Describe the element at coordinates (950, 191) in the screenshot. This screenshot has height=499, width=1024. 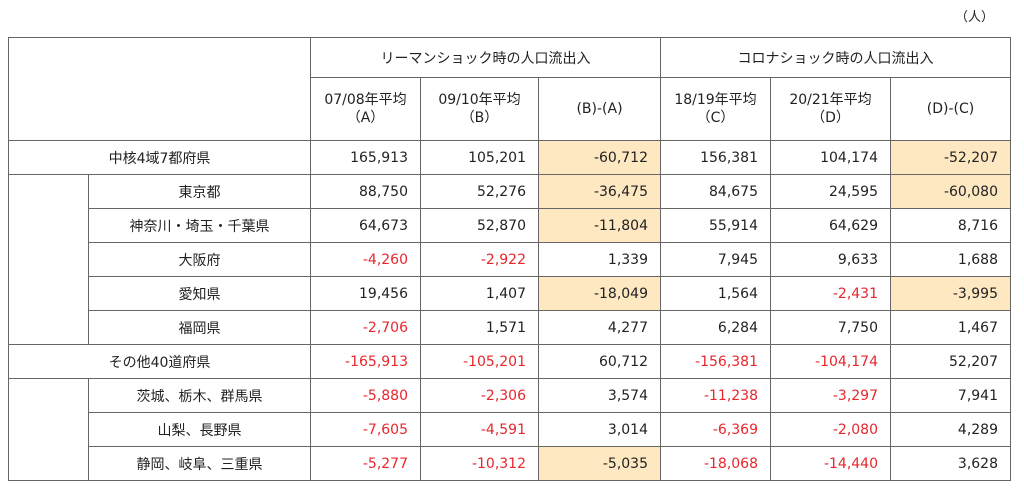
I see `value-cell: -60,080` at that location.